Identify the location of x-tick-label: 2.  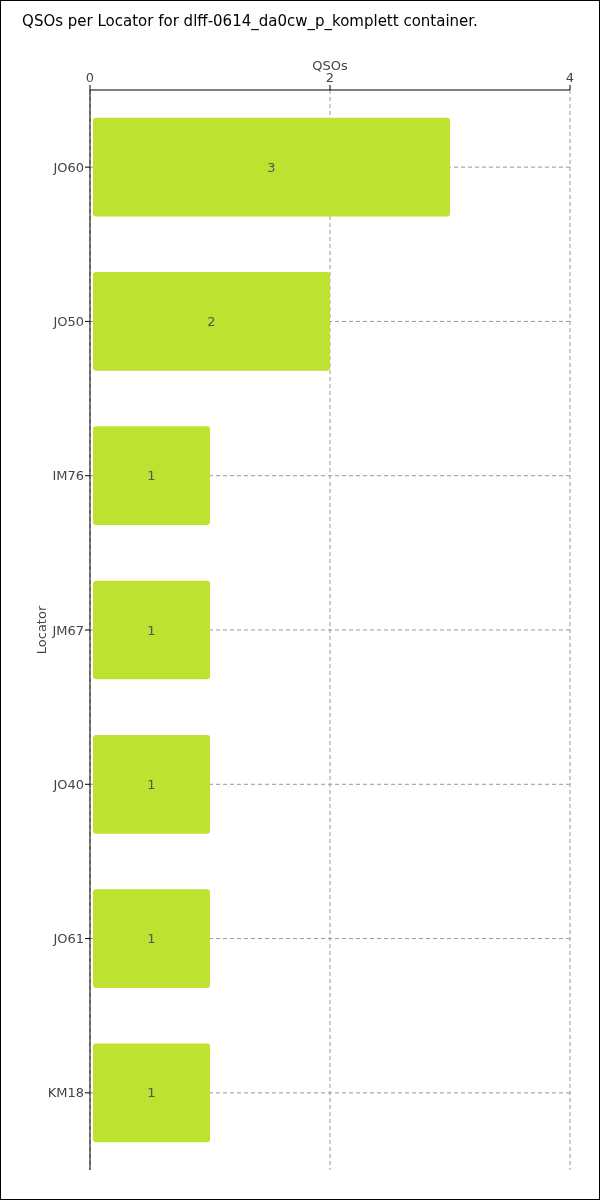
(330, 77).